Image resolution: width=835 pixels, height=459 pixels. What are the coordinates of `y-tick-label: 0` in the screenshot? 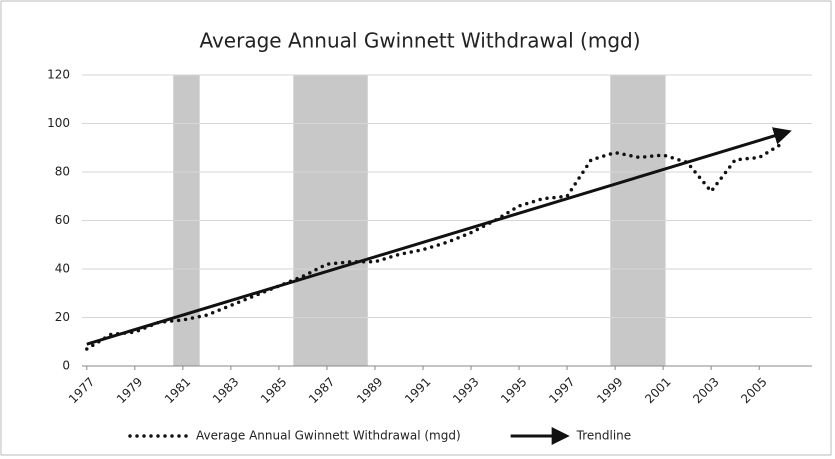 It's located at (66, 366).